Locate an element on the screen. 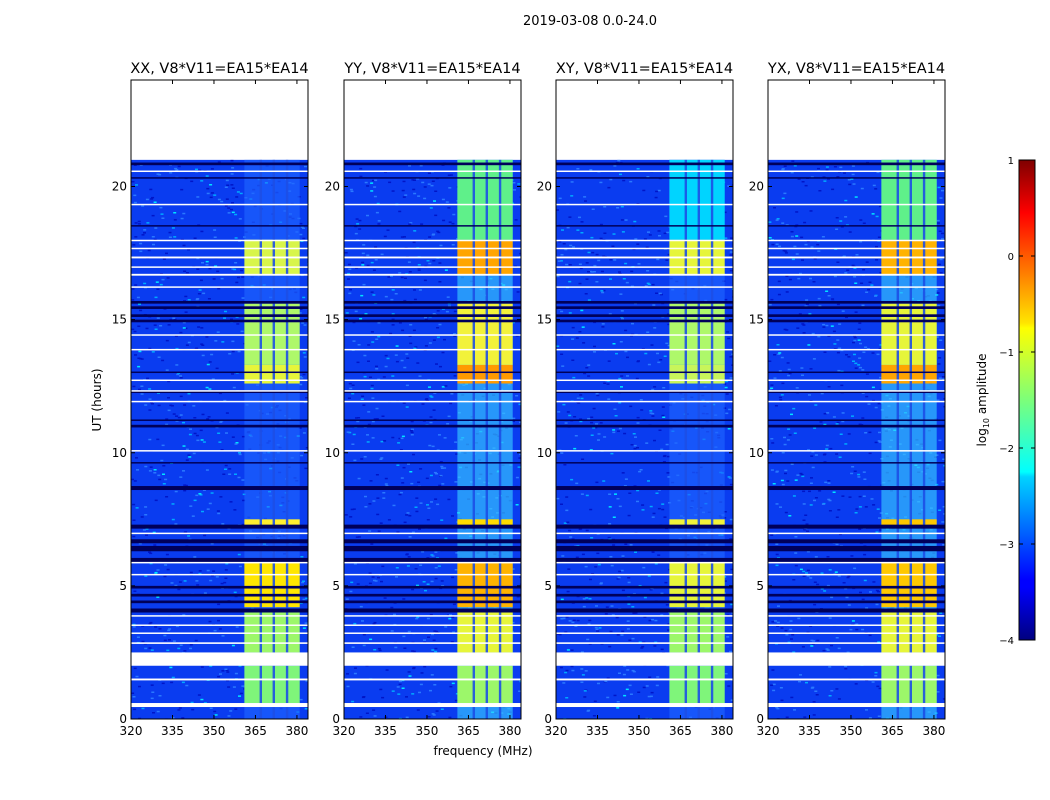 Image resolution: width=1050 pixels, height=800 pixels. figure-suptitle: 2019-03-08 0.0-24.0 is located at coordinates (590, 21).